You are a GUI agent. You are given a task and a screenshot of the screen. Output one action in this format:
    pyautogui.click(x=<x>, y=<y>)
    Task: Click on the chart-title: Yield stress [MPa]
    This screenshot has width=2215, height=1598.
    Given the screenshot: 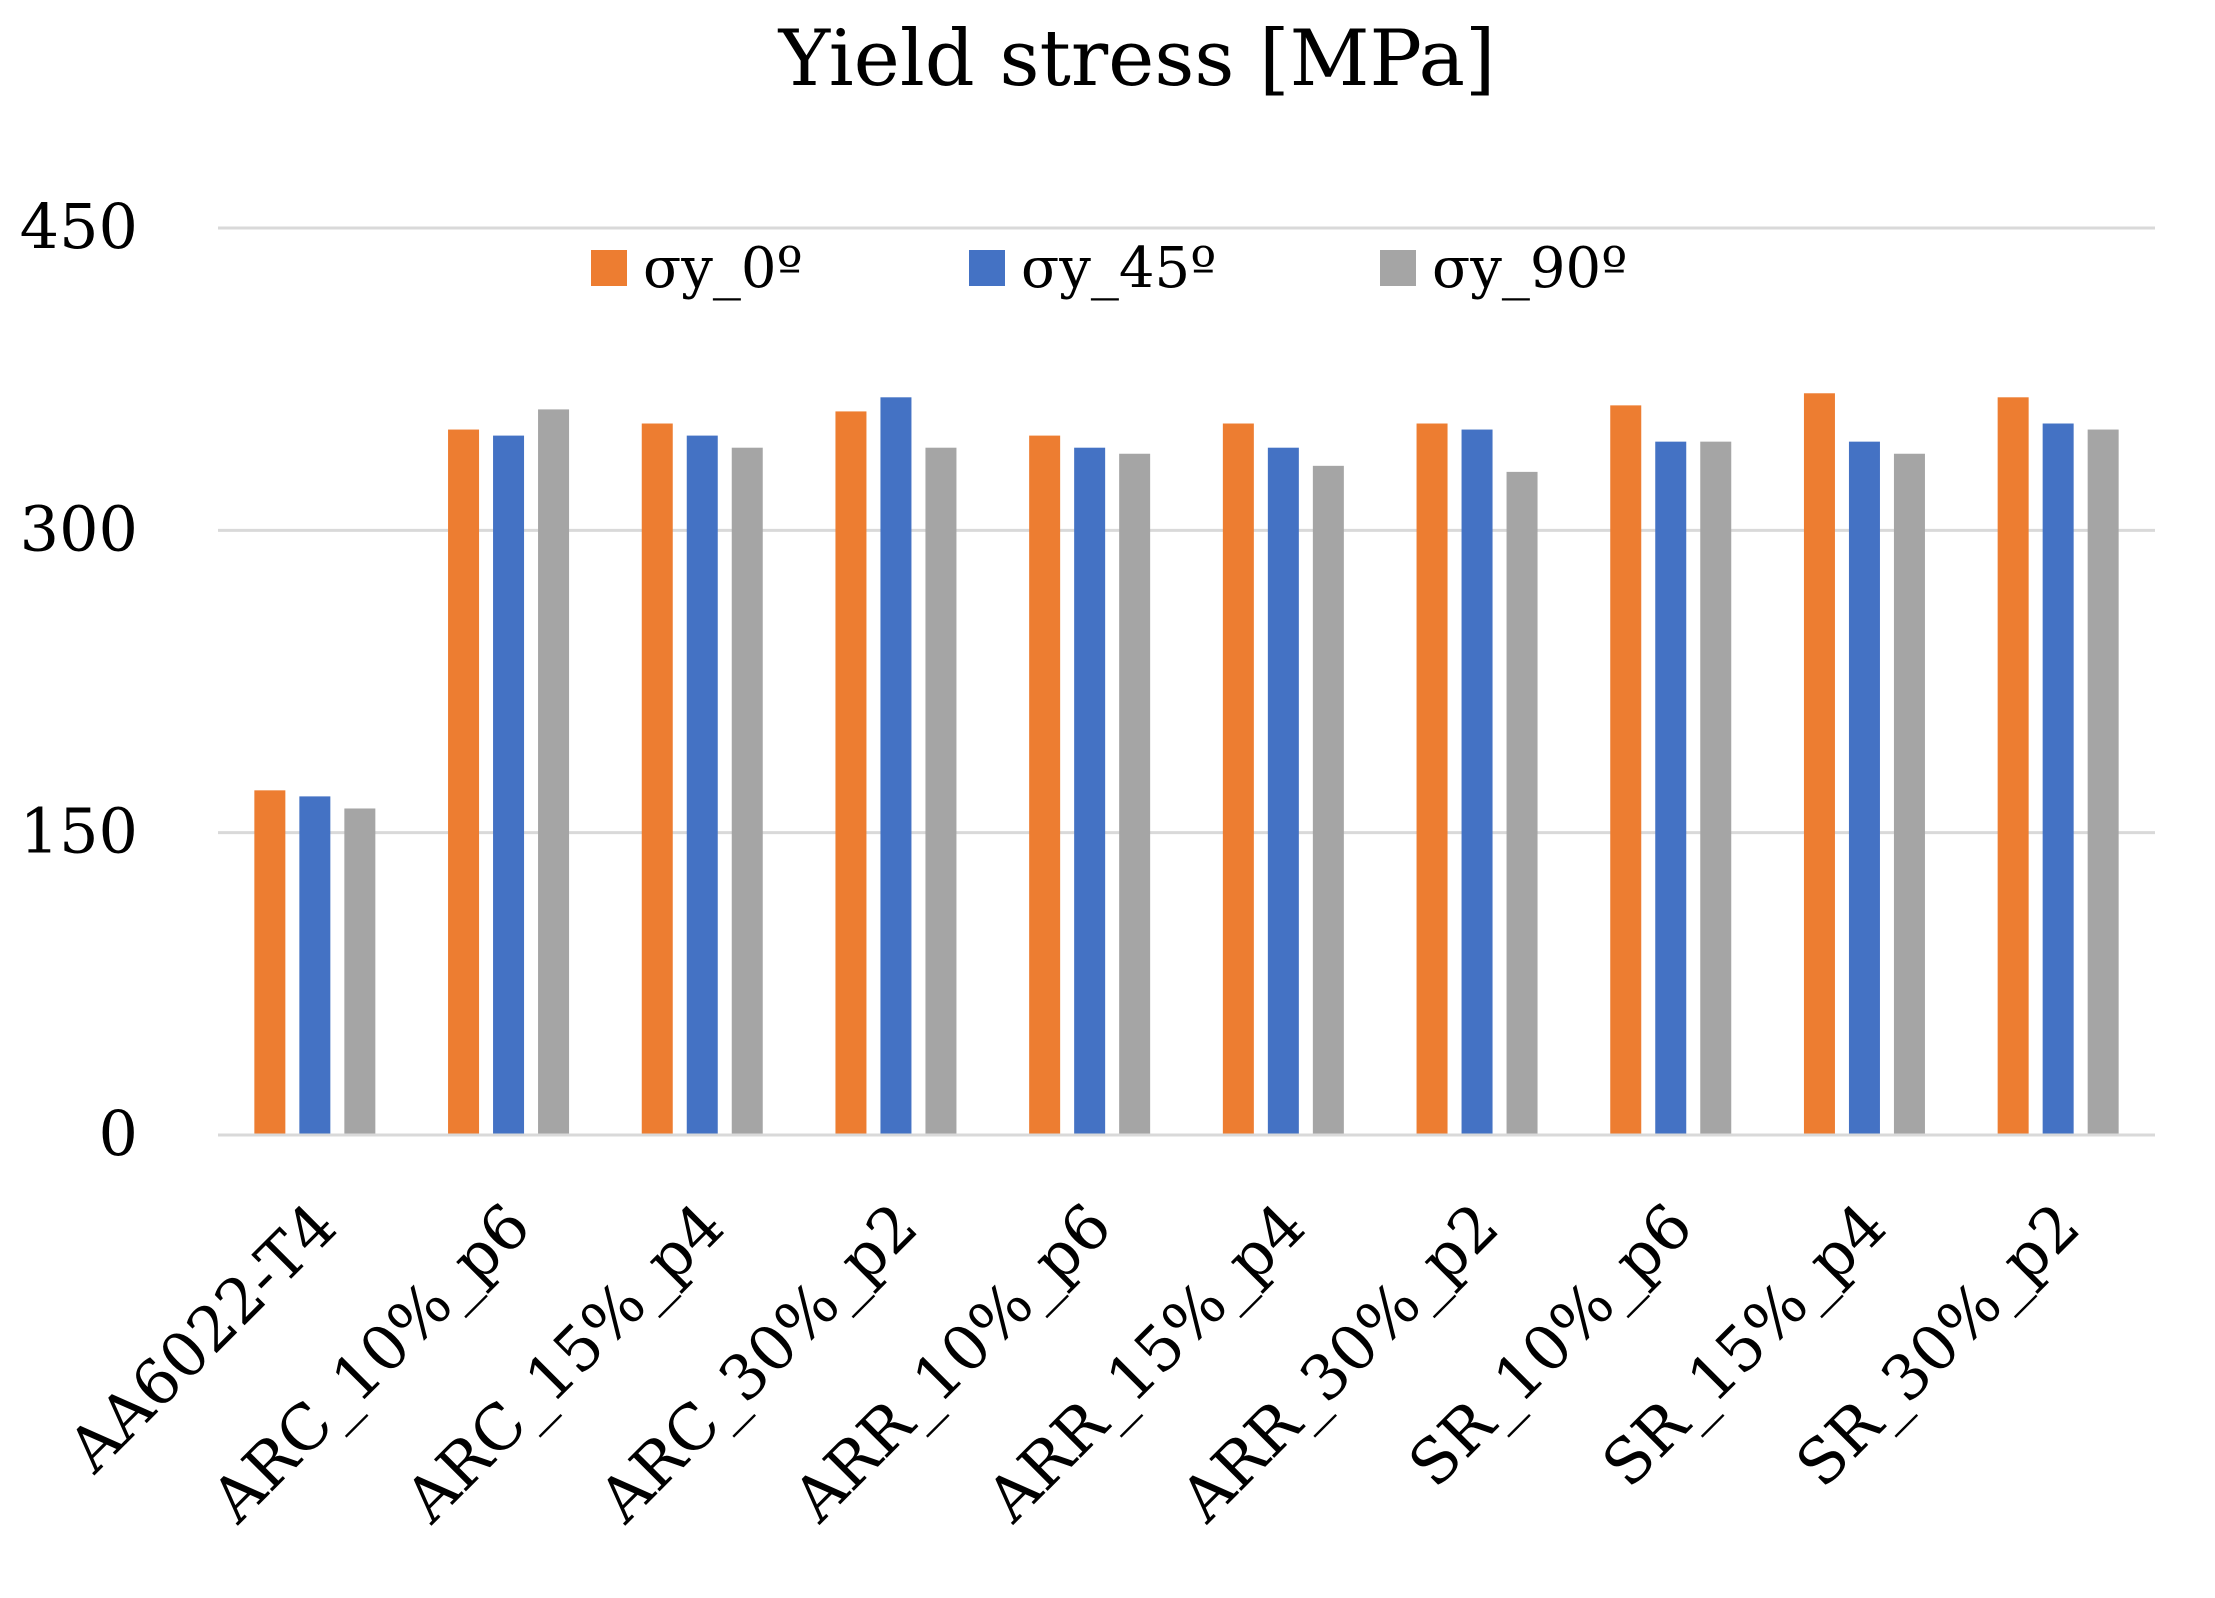 What is the action you would take?
    pyautogui.click(x=1137, y=59)
    